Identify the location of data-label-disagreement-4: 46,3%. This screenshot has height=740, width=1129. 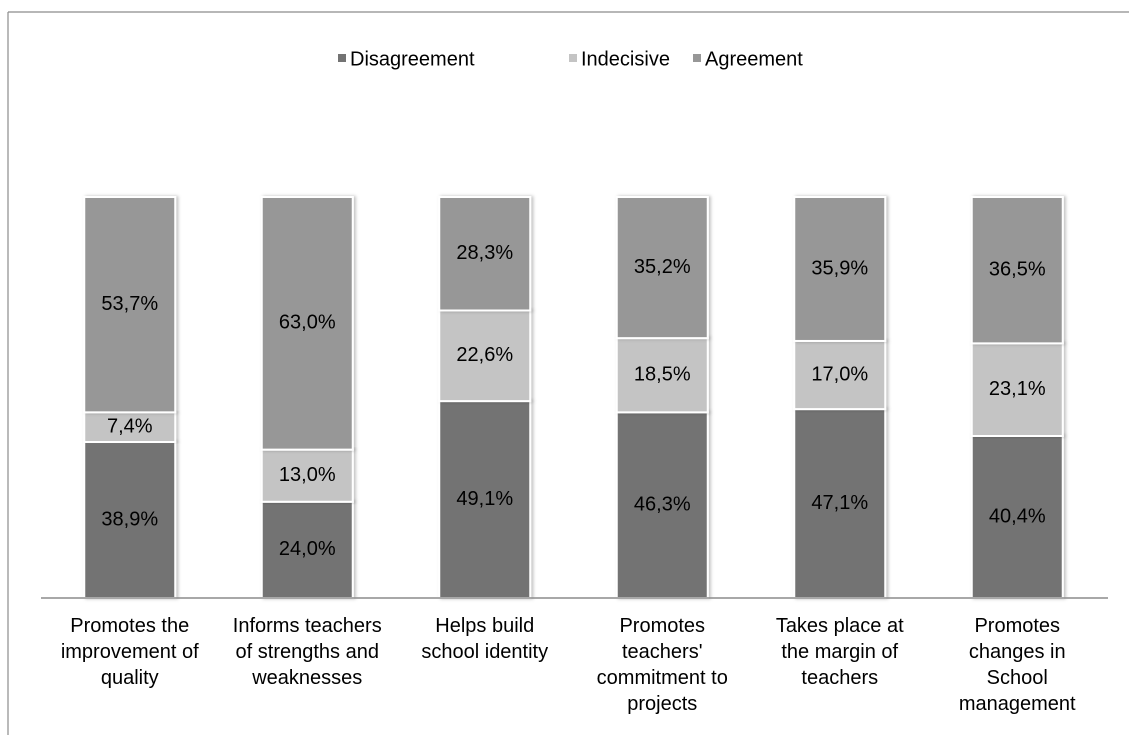
(662, 504).